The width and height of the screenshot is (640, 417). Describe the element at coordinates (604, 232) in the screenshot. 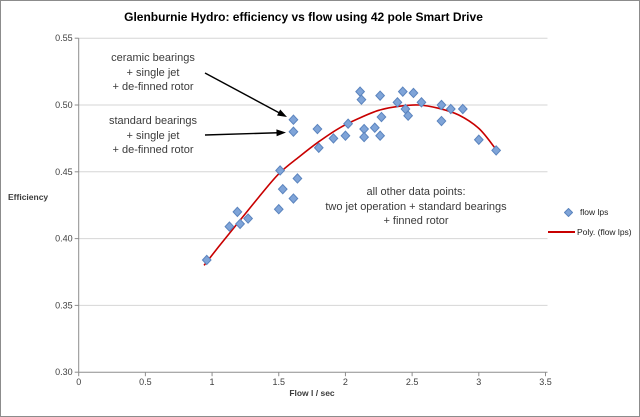

I see `legend-label: Poly. (flow lps)` at that location.